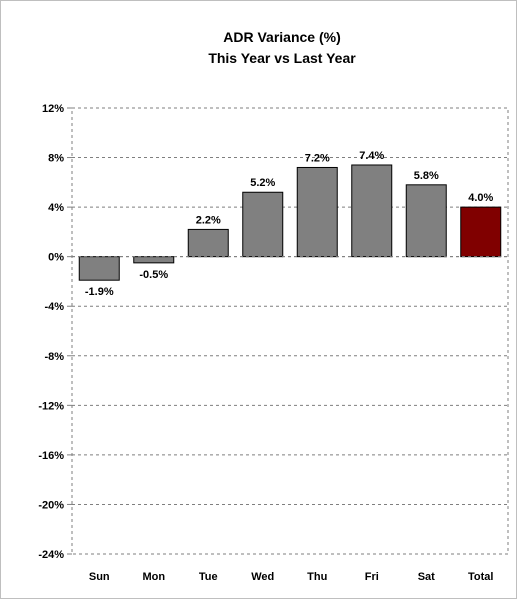 This screenshot has width=520, height=603. I want to click on y-tick-label: -12%, so click(51, 406).